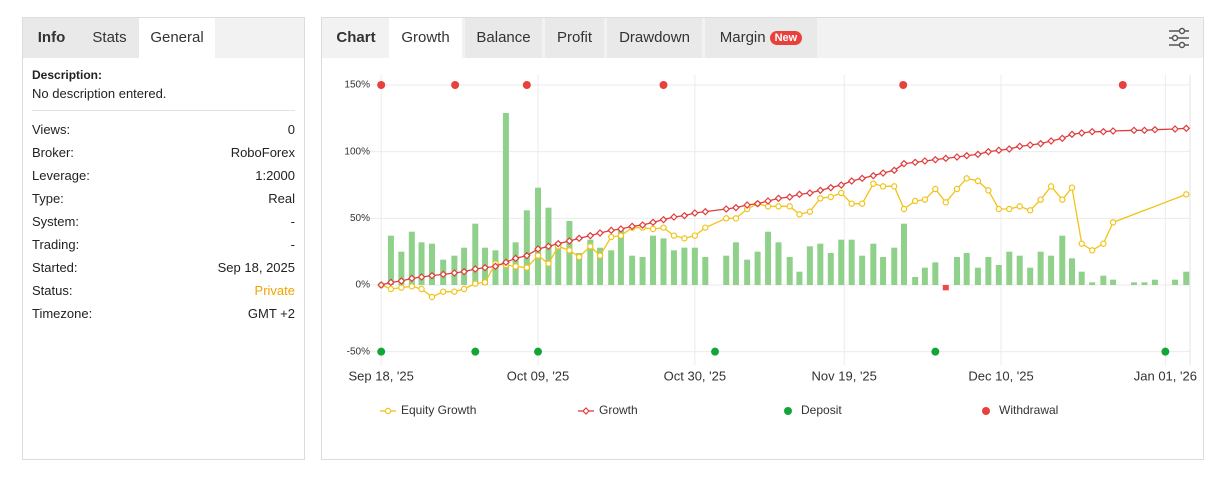 The image size is (1231, 478). Describe the element at coordinates (425, 38) in the screenshot. I see `tab: Growth` at that location.